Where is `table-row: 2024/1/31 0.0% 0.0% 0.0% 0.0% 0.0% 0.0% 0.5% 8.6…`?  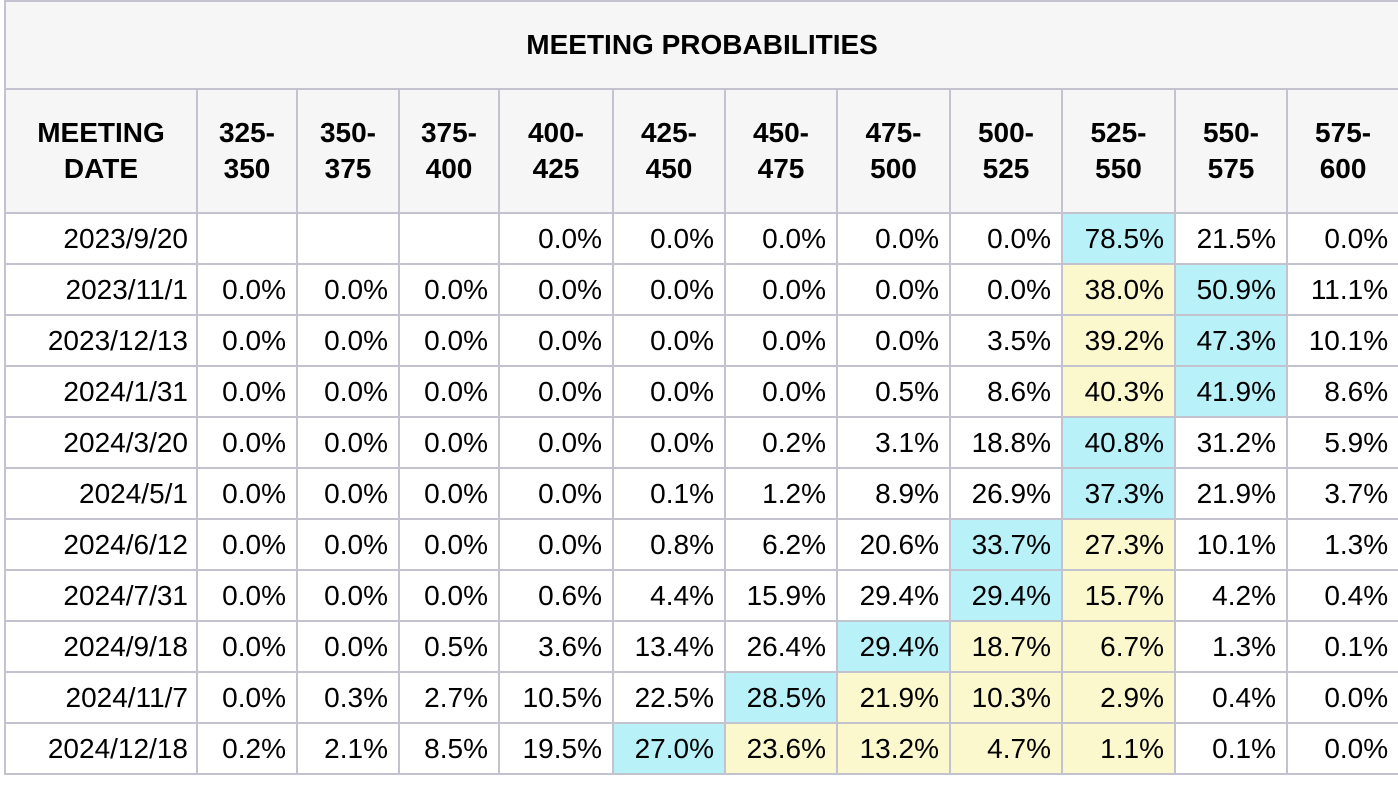
table-row: 2024/1/31 0.0% 0.0% 0.0% 0.0% 0.0% 0.0% 0.5% 8.6… is located at coordinates (701, 391).